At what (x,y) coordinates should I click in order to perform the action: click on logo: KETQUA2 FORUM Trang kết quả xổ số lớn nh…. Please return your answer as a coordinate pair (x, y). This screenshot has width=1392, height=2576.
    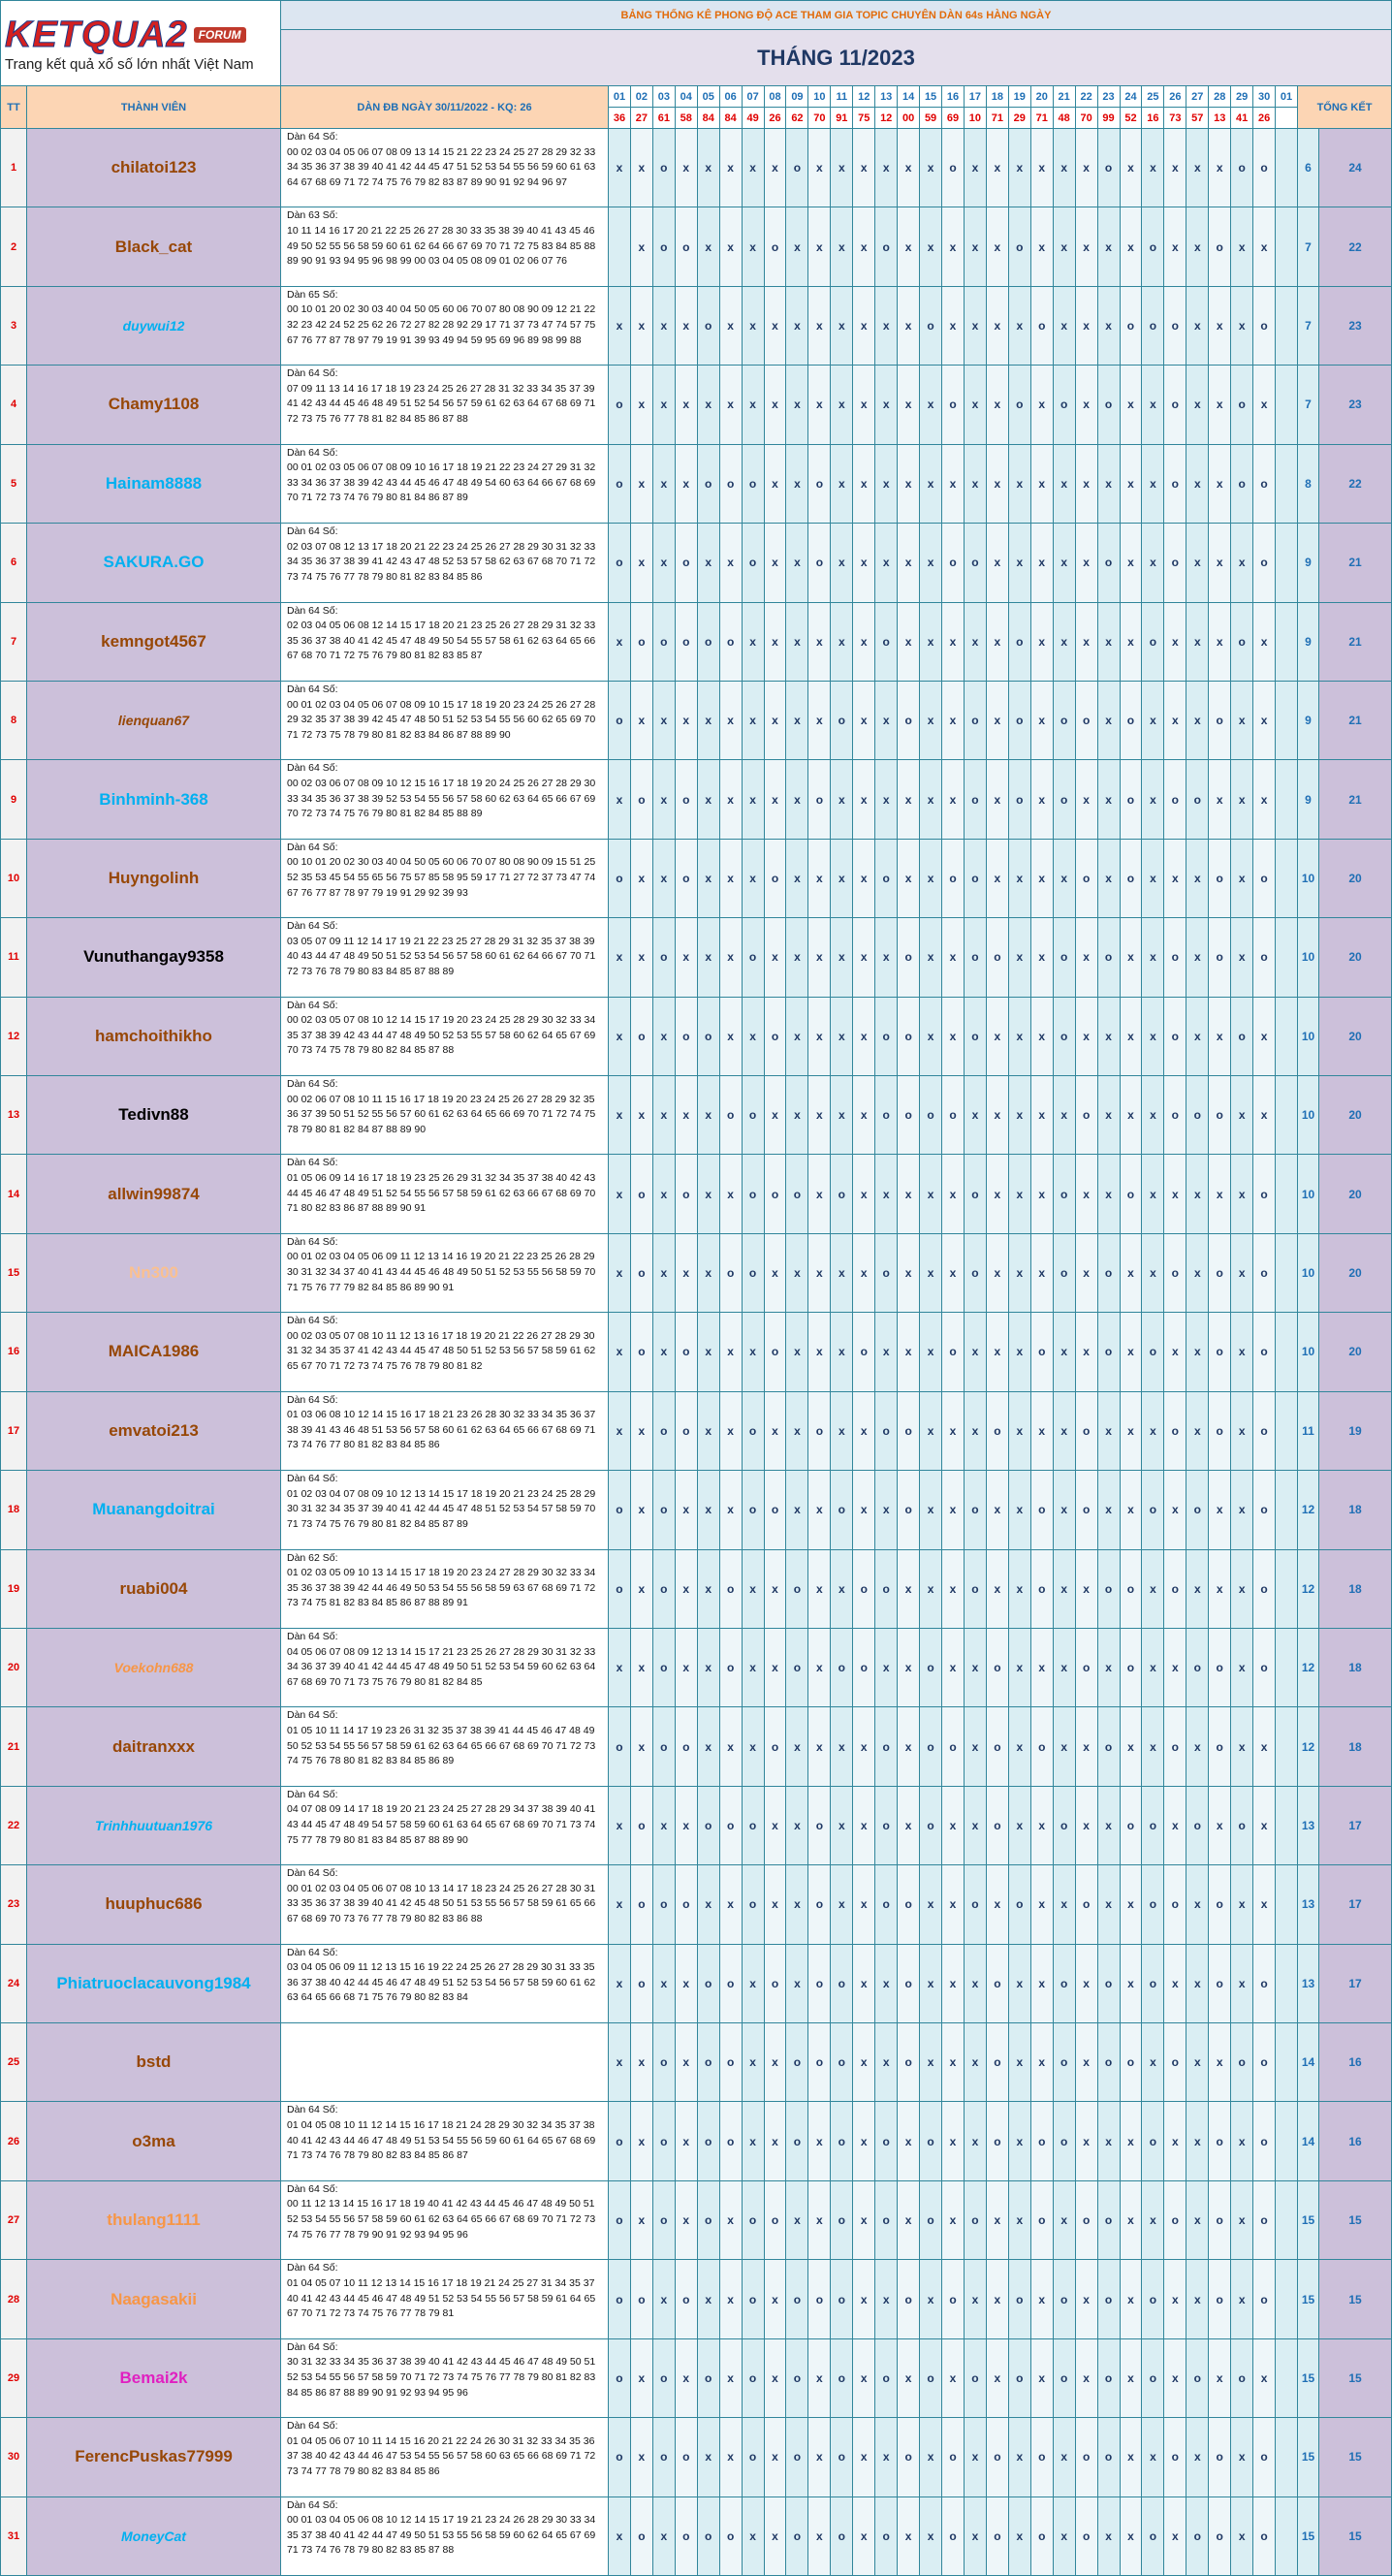
    Looking at the image, I should click on (141, 44).